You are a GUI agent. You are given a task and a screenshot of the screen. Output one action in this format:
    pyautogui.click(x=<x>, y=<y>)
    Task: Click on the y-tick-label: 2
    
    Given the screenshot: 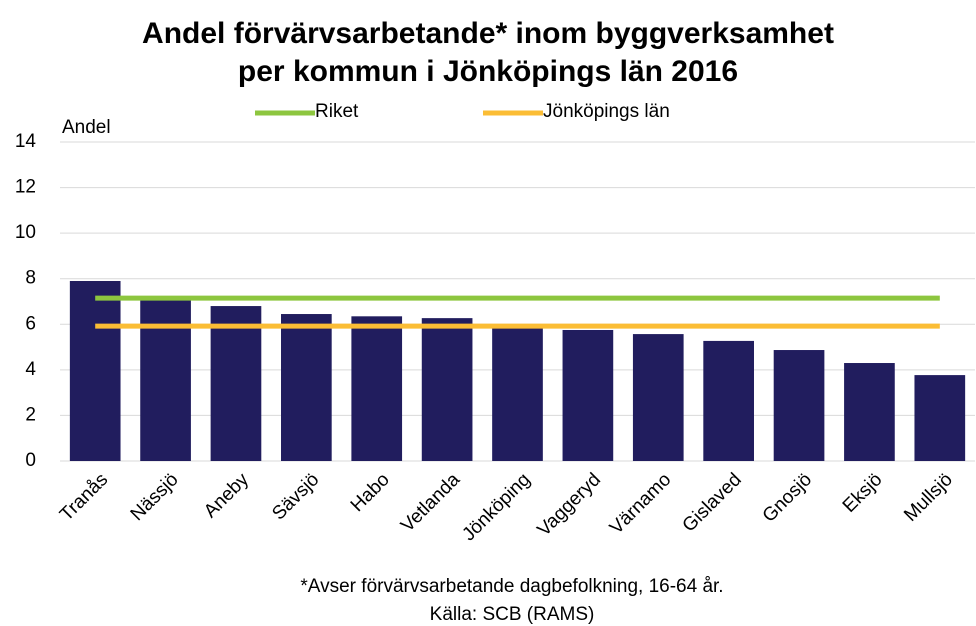 What is the action you would take?
    pyautogui.click(x=30, y=414)
    